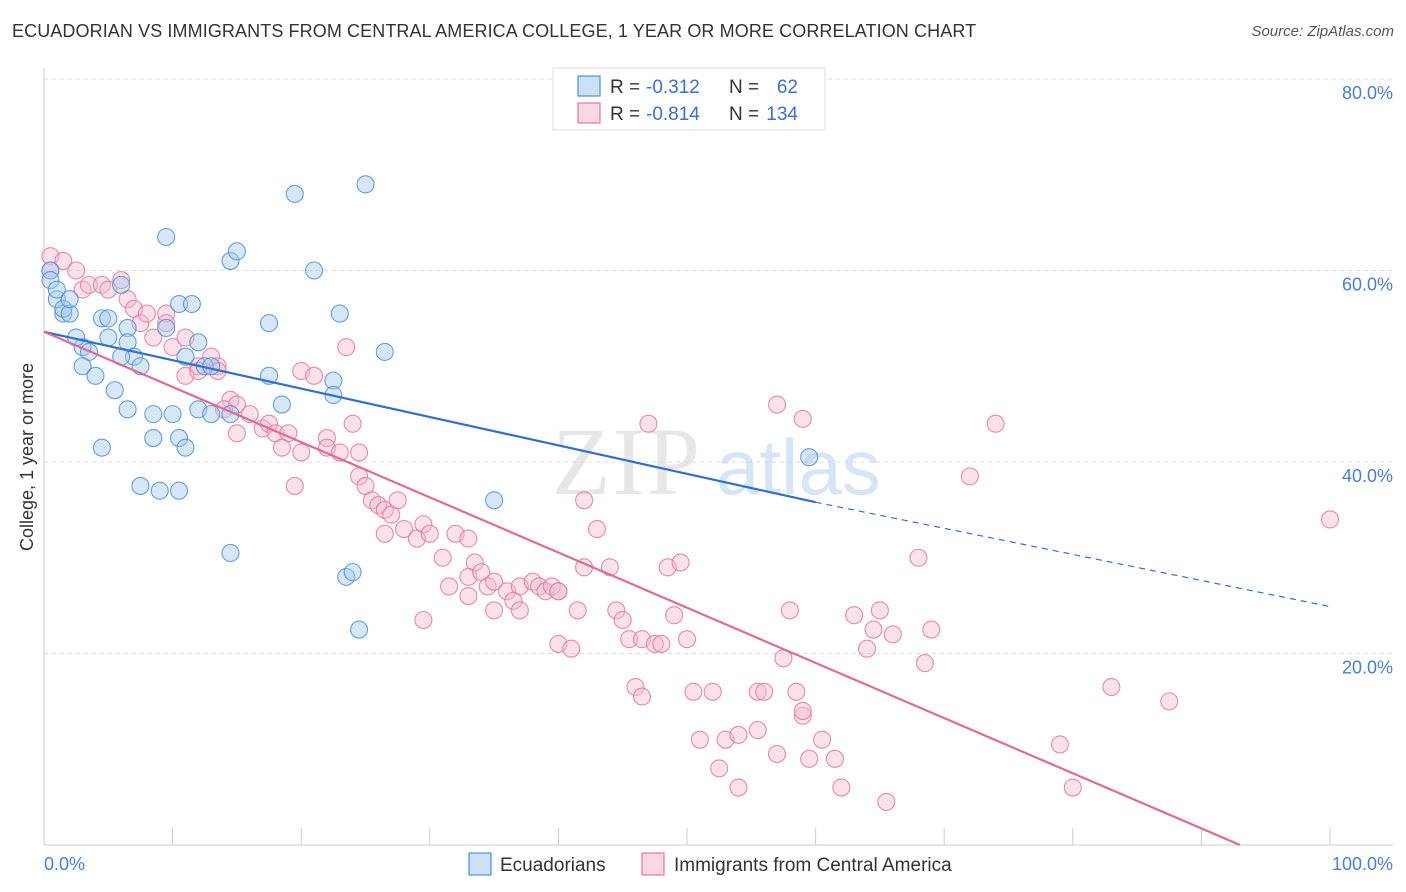  Describe the element at coordinates (1367, 380) in the screenshot. I see `y-tick-labels: 20.0% 40.0% 60.0% 80.0%` at that location.